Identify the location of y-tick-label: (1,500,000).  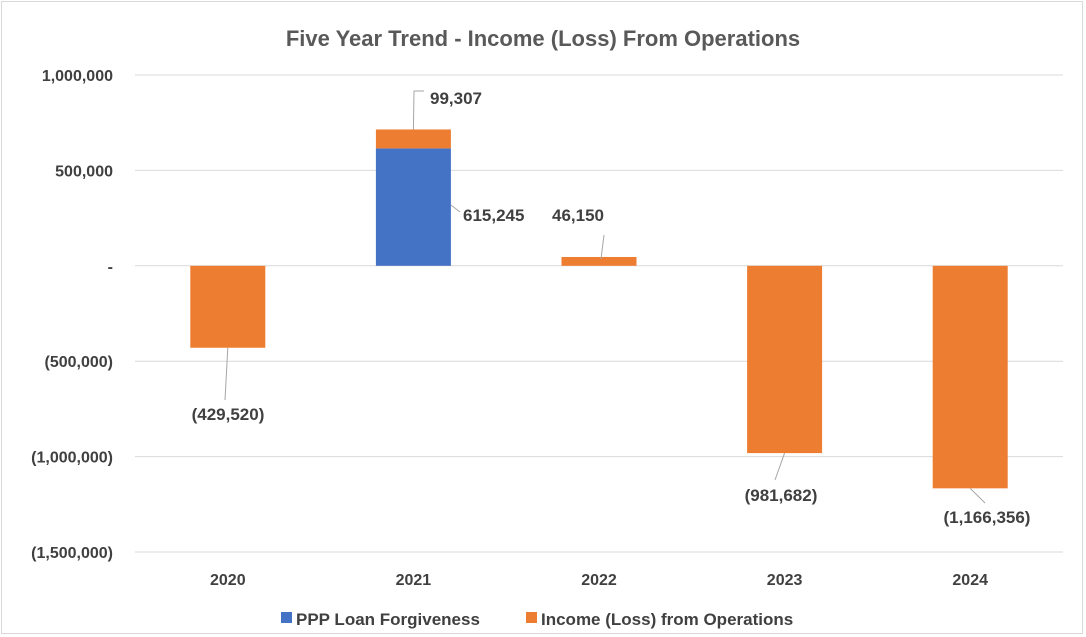
(72, 553).